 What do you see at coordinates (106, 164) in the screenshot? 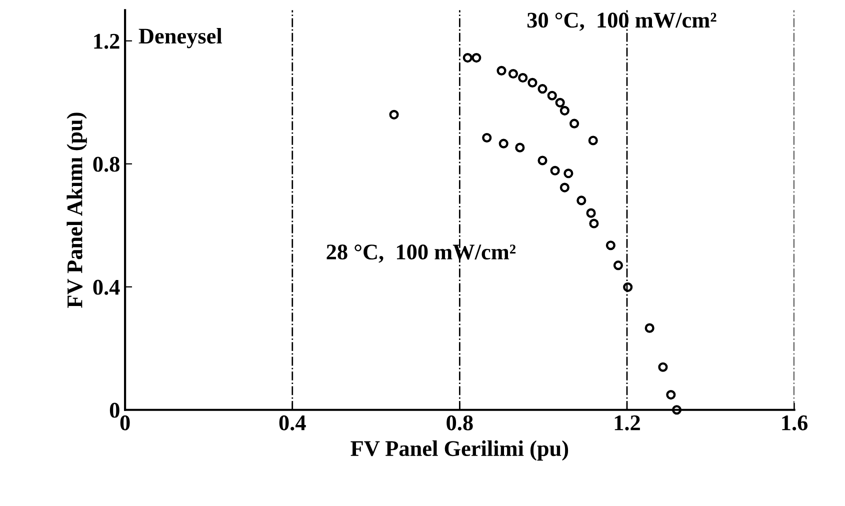
I see `y-tick-label: 0.8` at bounding box center [106, 164].